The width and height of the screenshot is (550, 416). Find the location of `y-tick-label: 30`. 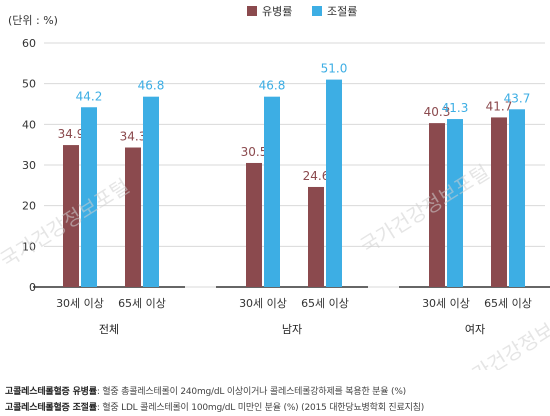

y-tick-label: 30 is located at coordinates (29, 165).